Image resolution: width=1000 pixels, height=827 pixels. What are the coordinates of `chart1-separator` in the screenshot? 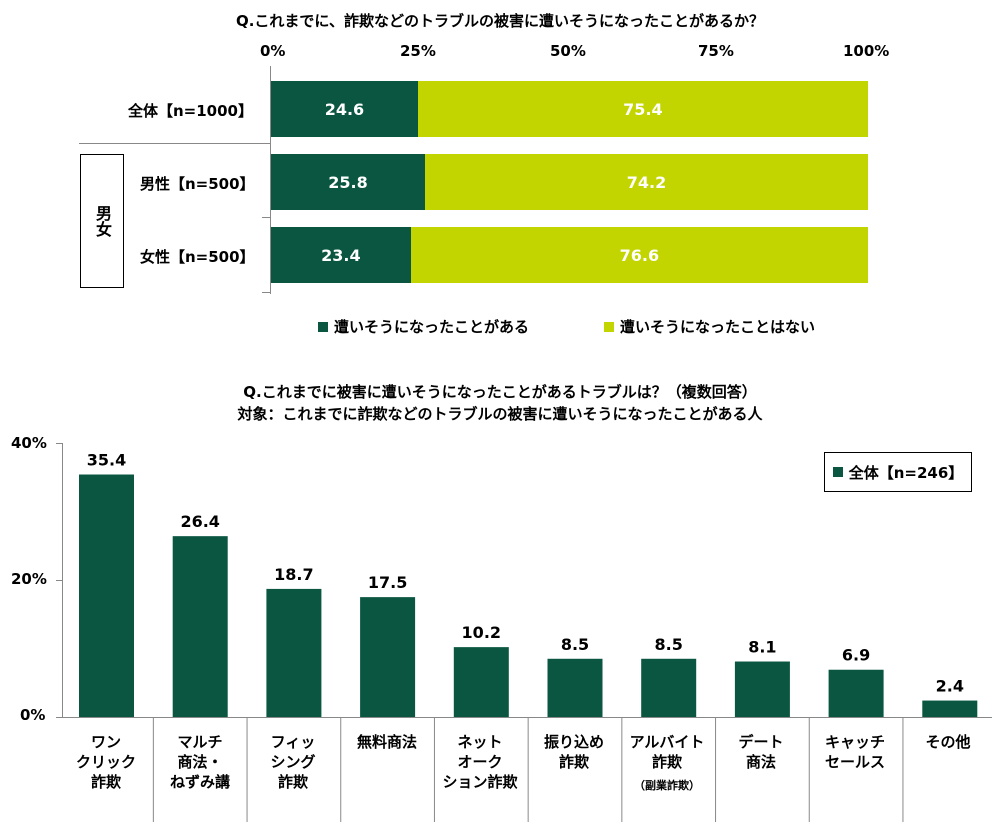 It's located at (175, 143).